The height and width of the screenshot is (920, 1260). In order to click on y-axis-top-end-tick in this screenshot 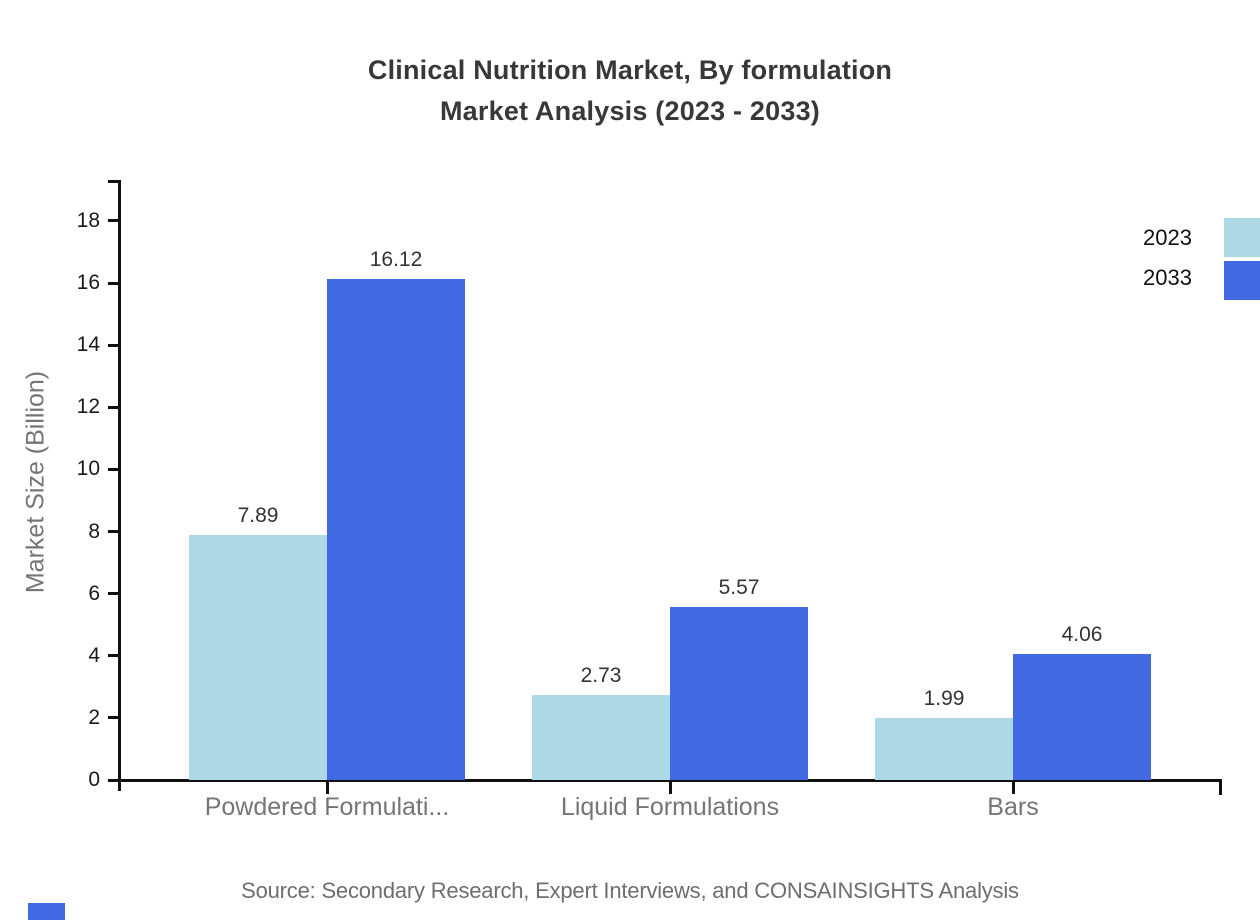, I will do `click(113, 181)`.